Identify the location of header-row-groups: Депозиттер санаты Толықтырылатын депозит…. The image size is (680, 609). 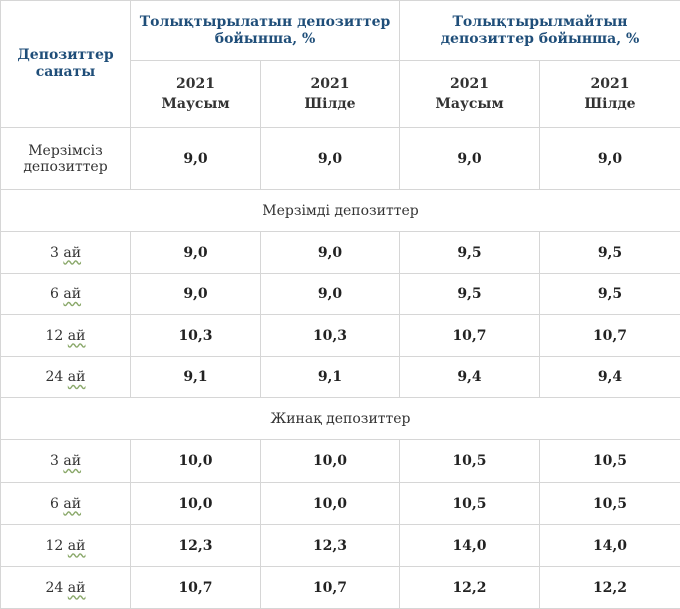
(340, 31).